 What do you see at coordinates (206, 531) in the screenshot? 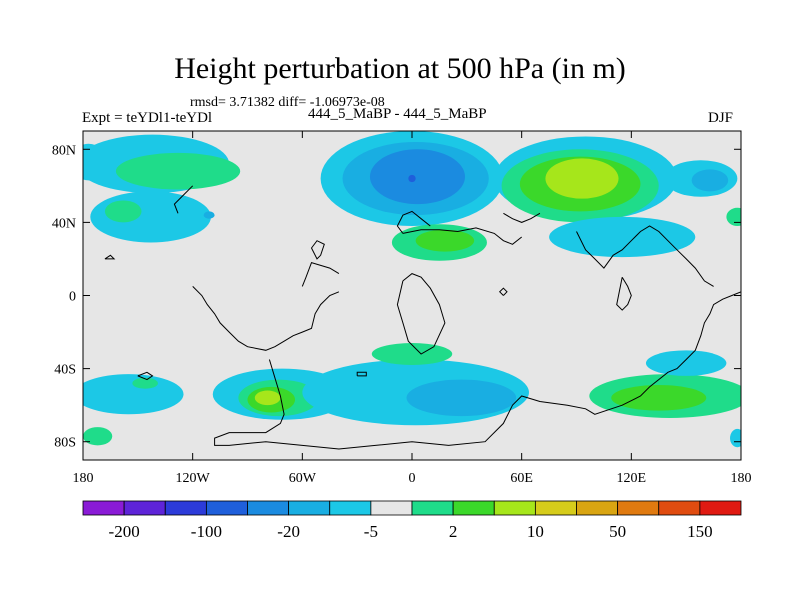
I see `colorbar-label: -100` at bounding box center [206, 531].